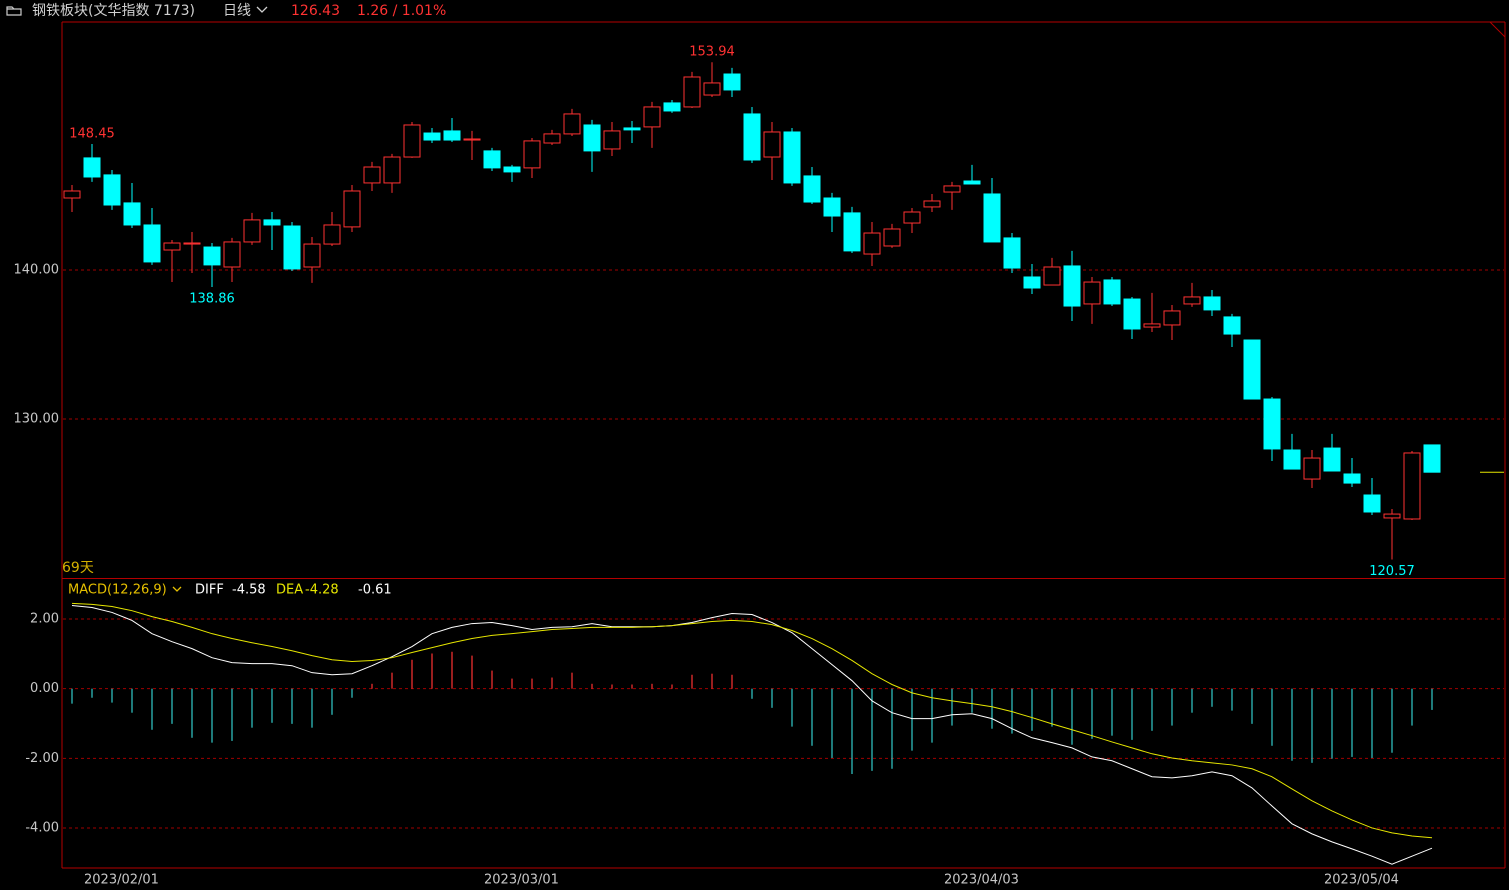  What do you see at coordinates (1392, 571) in the screenshot?
I see `low-label: 120.57` at bounding box center [1392, 571].